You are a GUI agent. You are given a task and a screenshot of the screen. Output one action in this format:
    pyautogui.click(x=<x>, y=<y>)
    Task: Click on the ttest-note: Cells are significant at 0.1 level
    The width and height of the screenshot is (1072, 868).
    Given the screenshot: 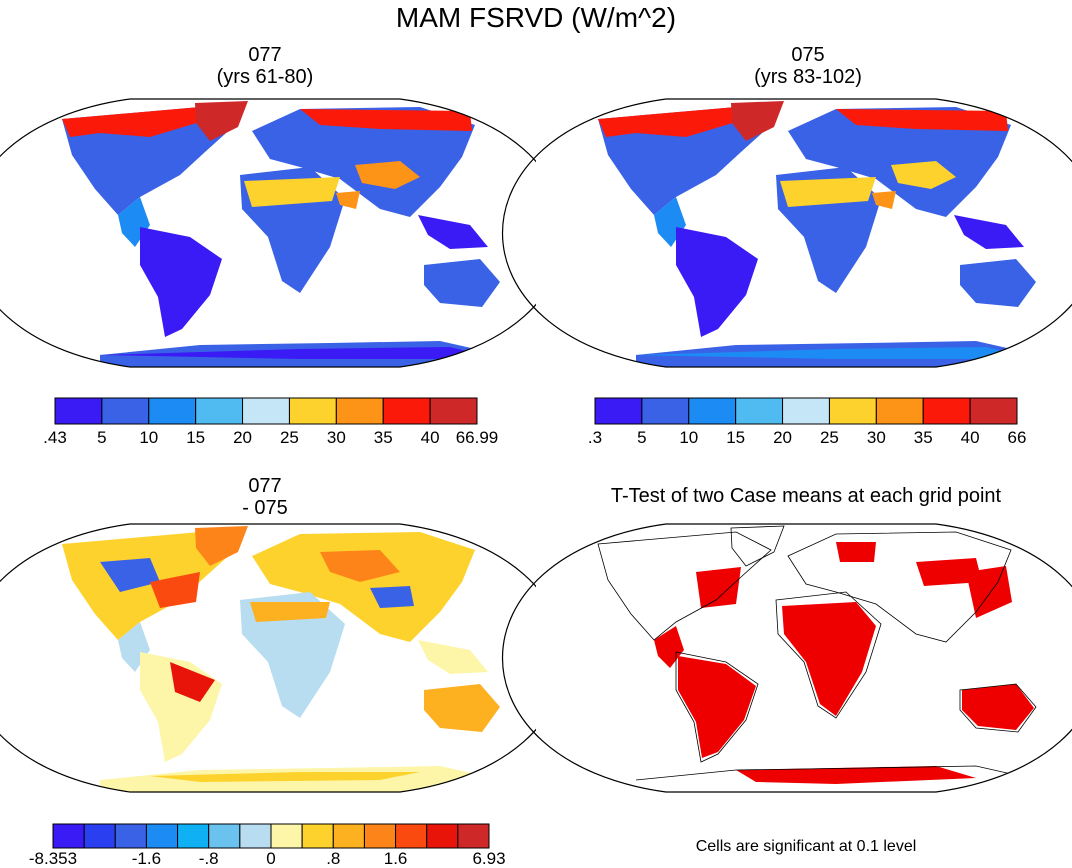 What is the action you would take?
    pyautogui.click(x=806, y=846)
    